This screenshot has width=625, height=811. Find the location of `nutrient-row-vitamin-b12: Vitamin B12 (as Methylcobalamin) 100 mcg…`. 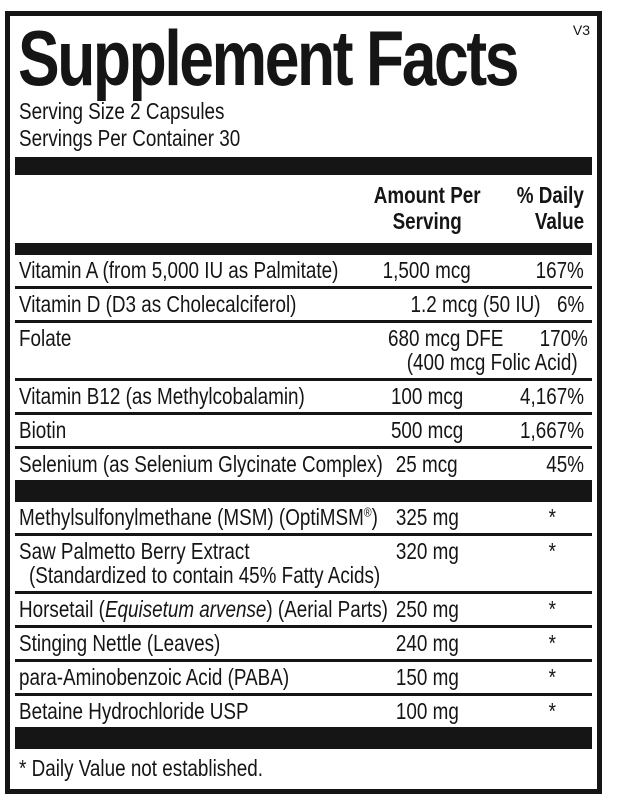

nutrient-row-vitamin-b12: Vitamin B12 (as Methylcobalamin) 100 mcg… is located at coordinates (303, 395).